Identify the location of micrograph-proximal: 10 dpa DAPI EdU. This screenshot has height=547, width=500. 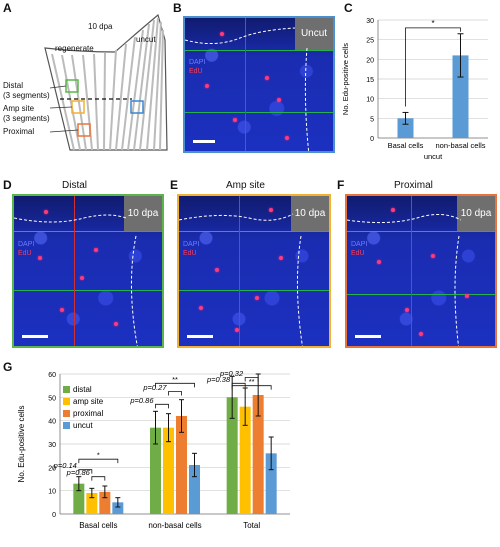
(421, 271).